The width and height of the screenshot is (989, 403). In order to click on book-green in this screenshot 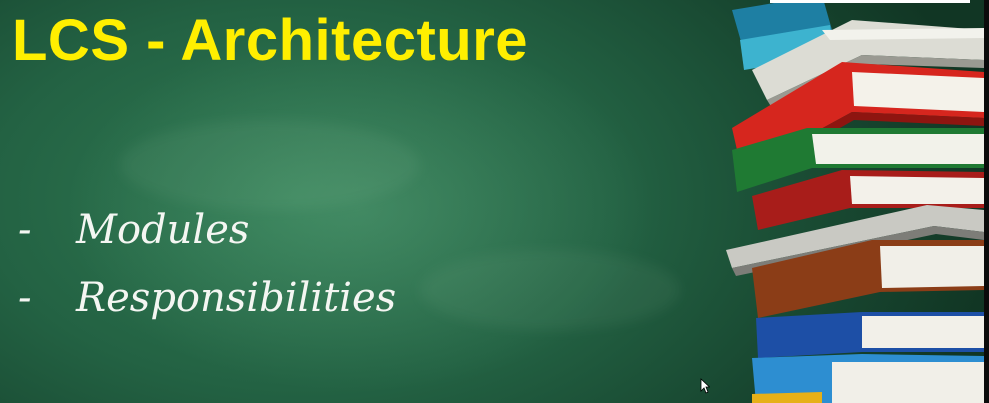, I will do `click(858, 160)`.